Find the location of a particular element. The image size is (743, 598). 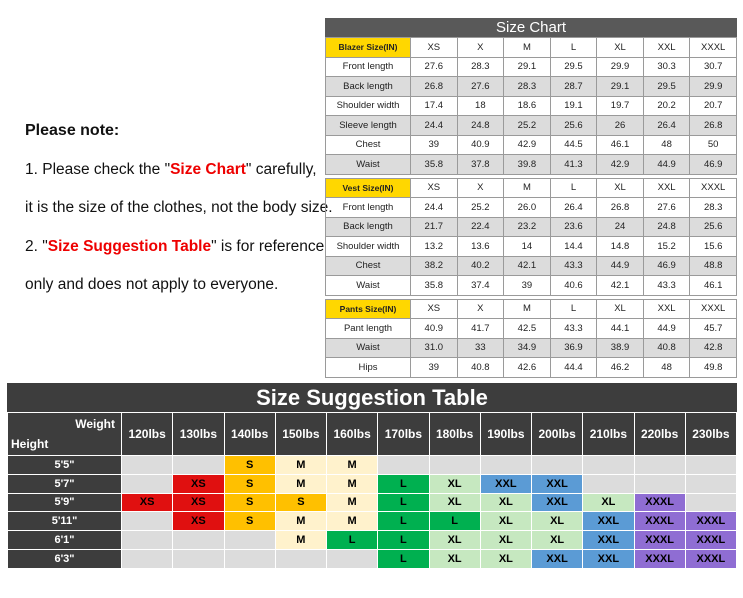

data-row: Sleeve length 24.4 24.8 25.2 25.6 26 26.4 26.8 is located at coordinates (531, 125).